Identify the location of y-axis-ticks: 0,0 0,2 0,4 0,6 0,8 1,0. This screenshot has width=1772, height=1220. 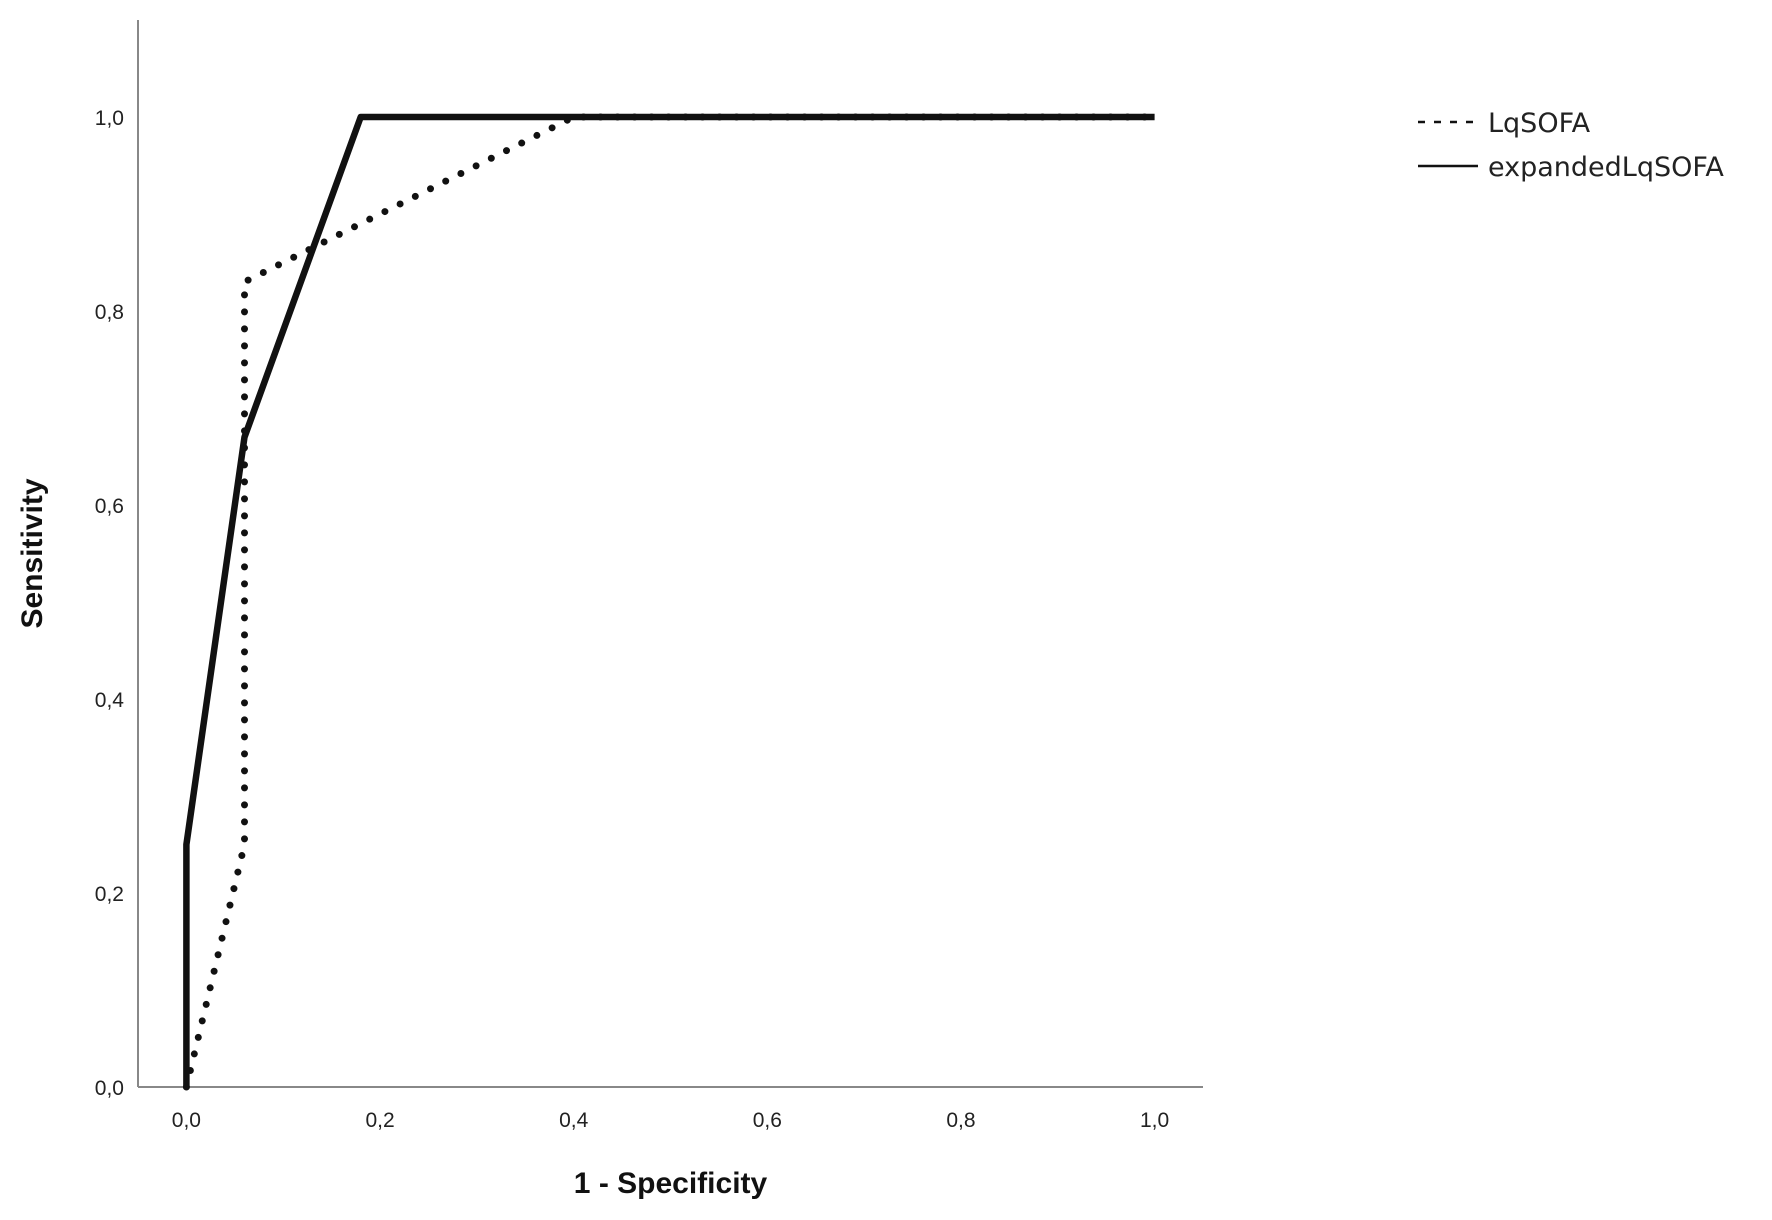
(110, 603).